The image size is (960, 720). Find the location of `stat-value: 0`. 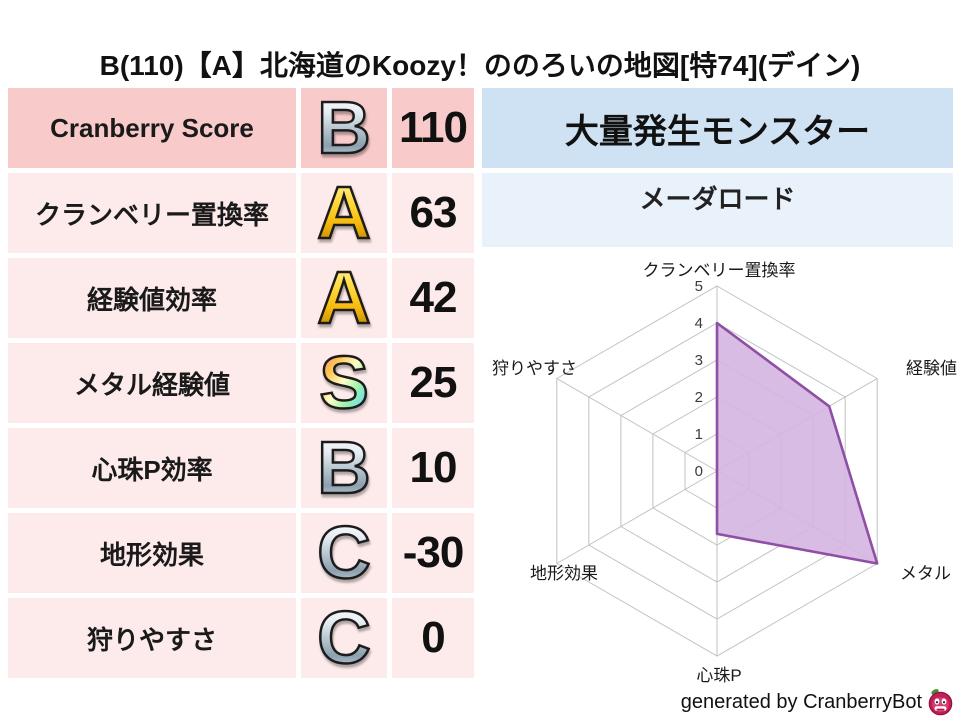

stat-value: 0 is located at coordinates (433, 638).